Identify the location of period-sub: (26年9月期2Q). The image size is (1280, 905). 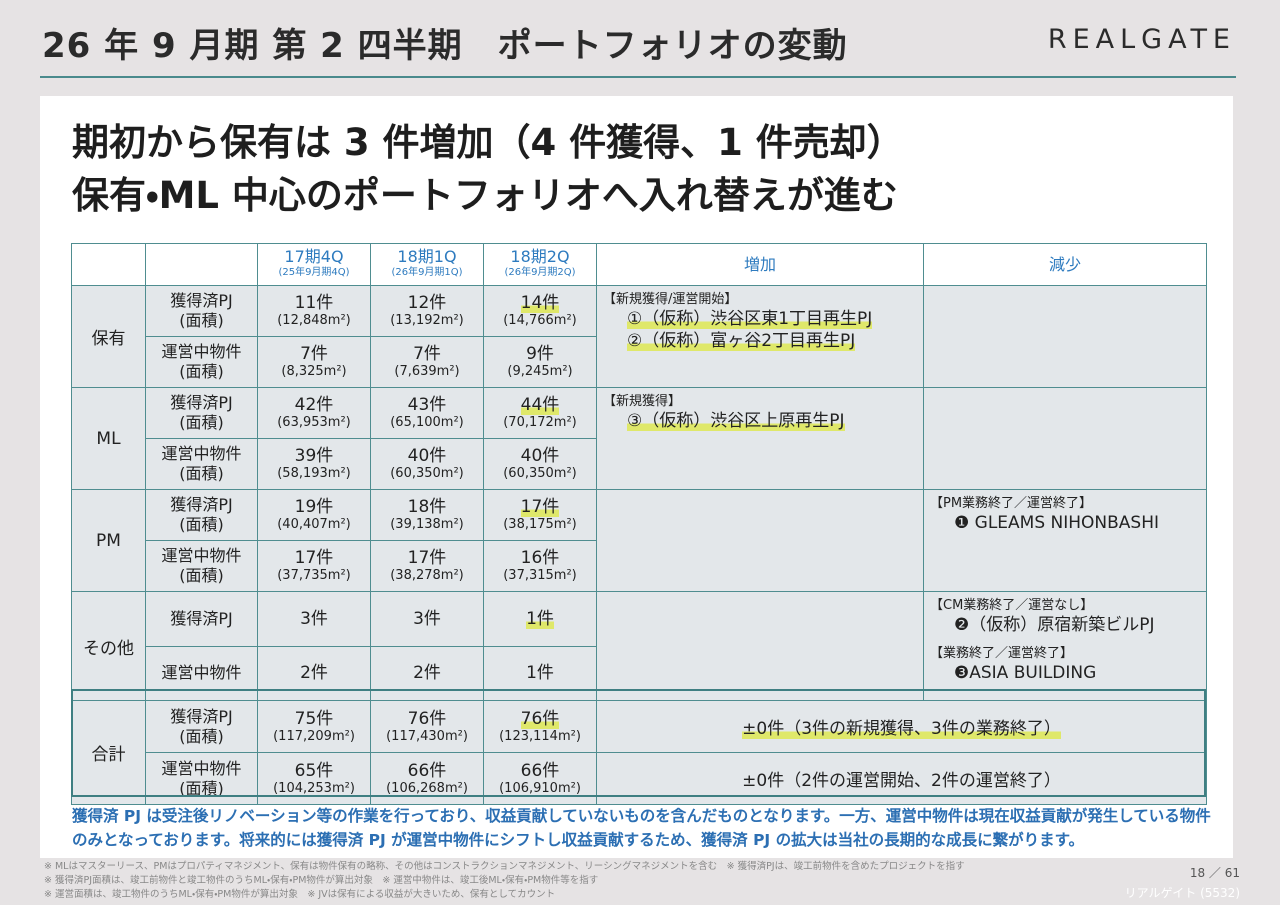
(540, 272).